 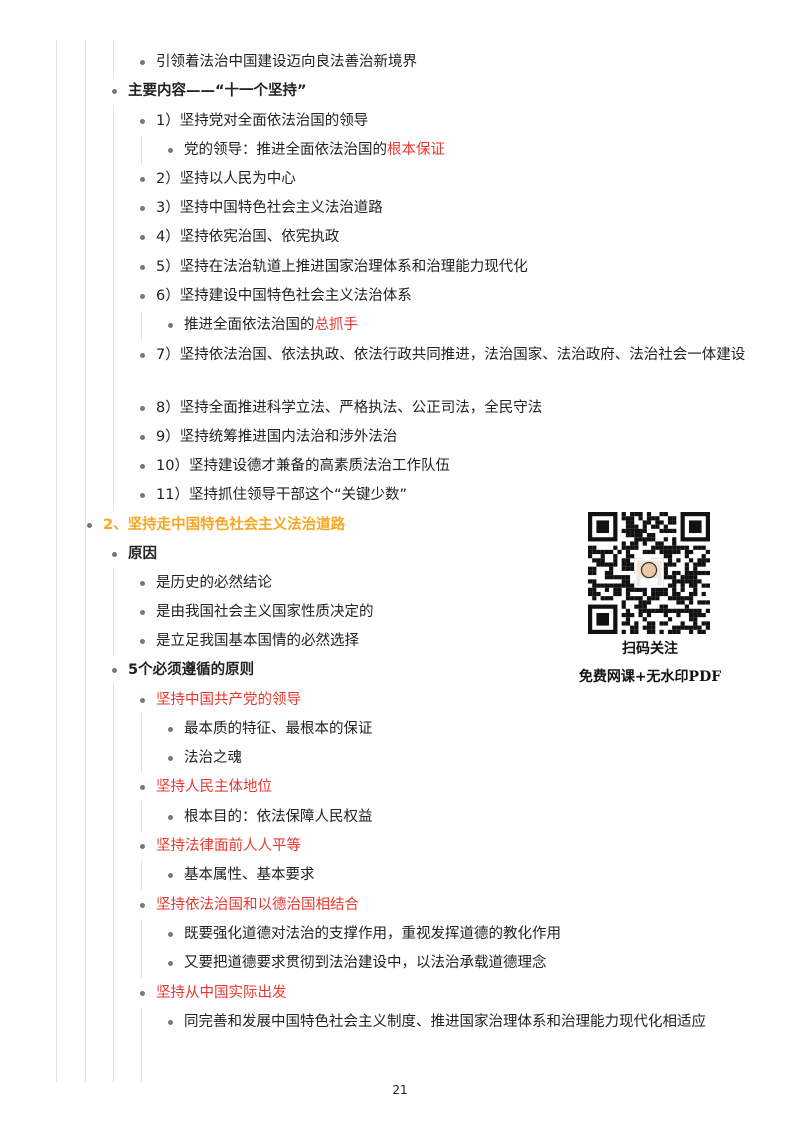 What do you see at coordinates (468, 758) in the screenshot?
I see `outline-item-text: 法治之魂` at bounding box center [468, 758].